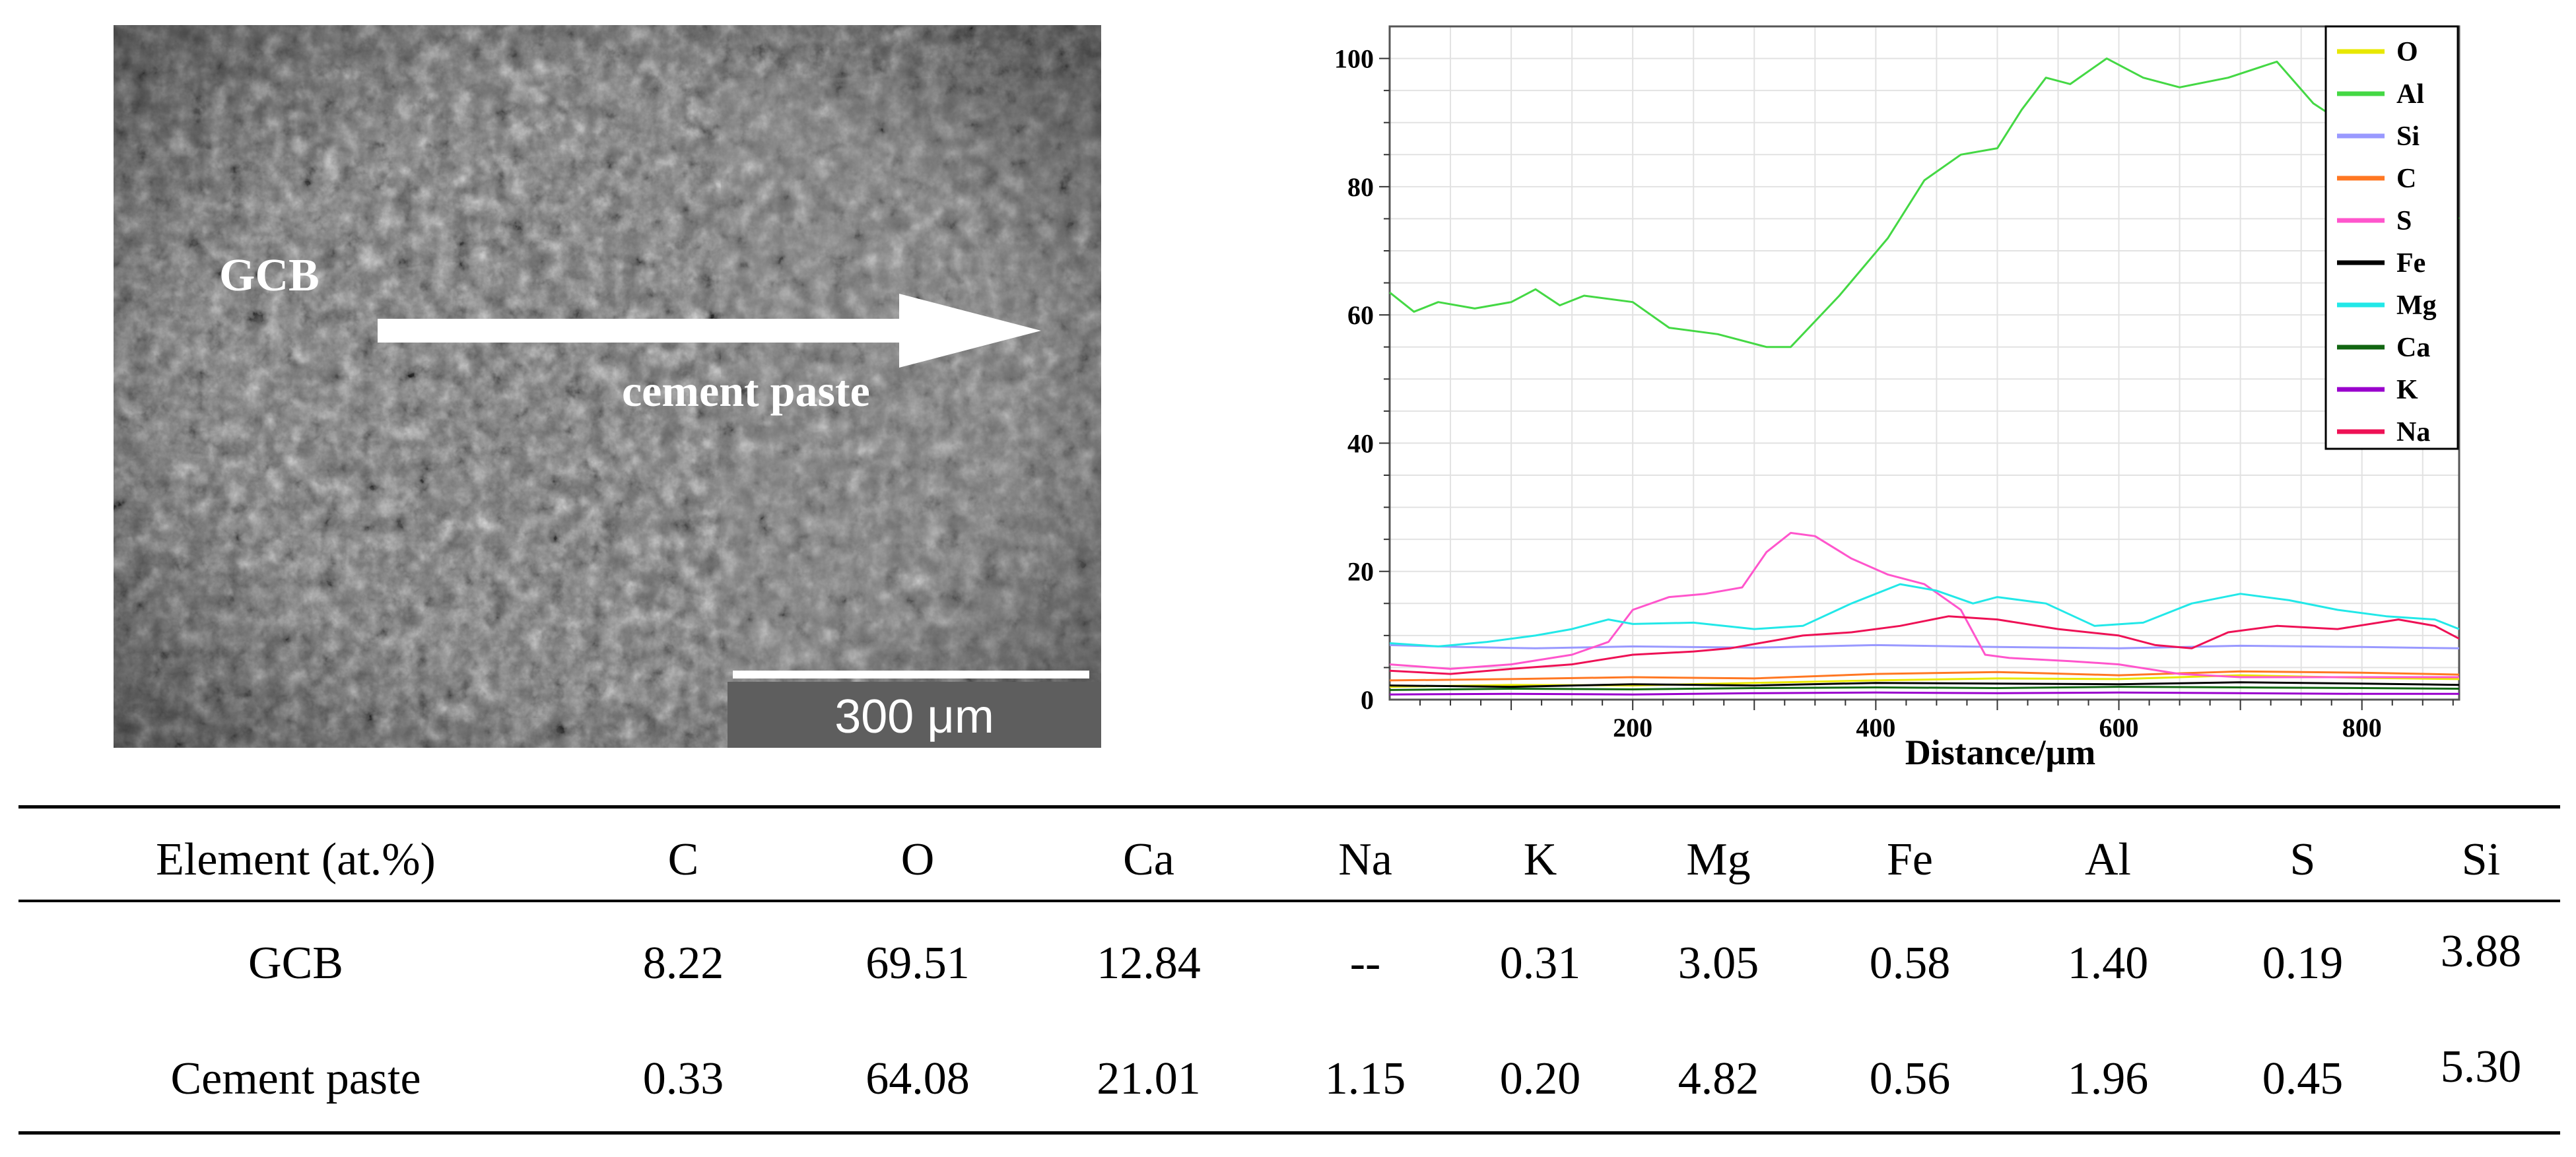  What do you see at coordinates (1924, 693) in the screenshot?
I see `series-line-k` at bounding box center [1924, 693].